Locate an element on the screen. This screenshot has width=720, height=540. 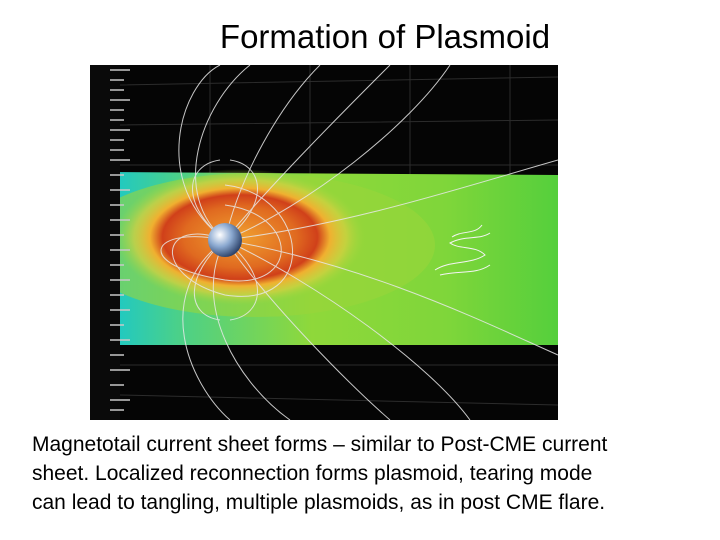
earth is located at coordinates (225, 240).